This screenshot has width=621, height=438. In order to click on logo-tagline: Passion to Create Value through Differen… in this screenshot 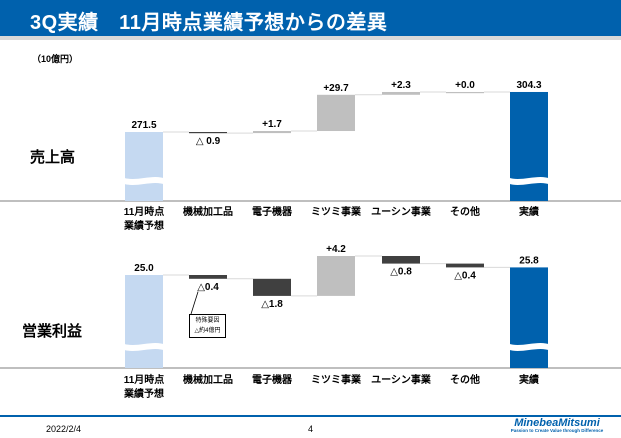, I will do `click(557, 430)`.